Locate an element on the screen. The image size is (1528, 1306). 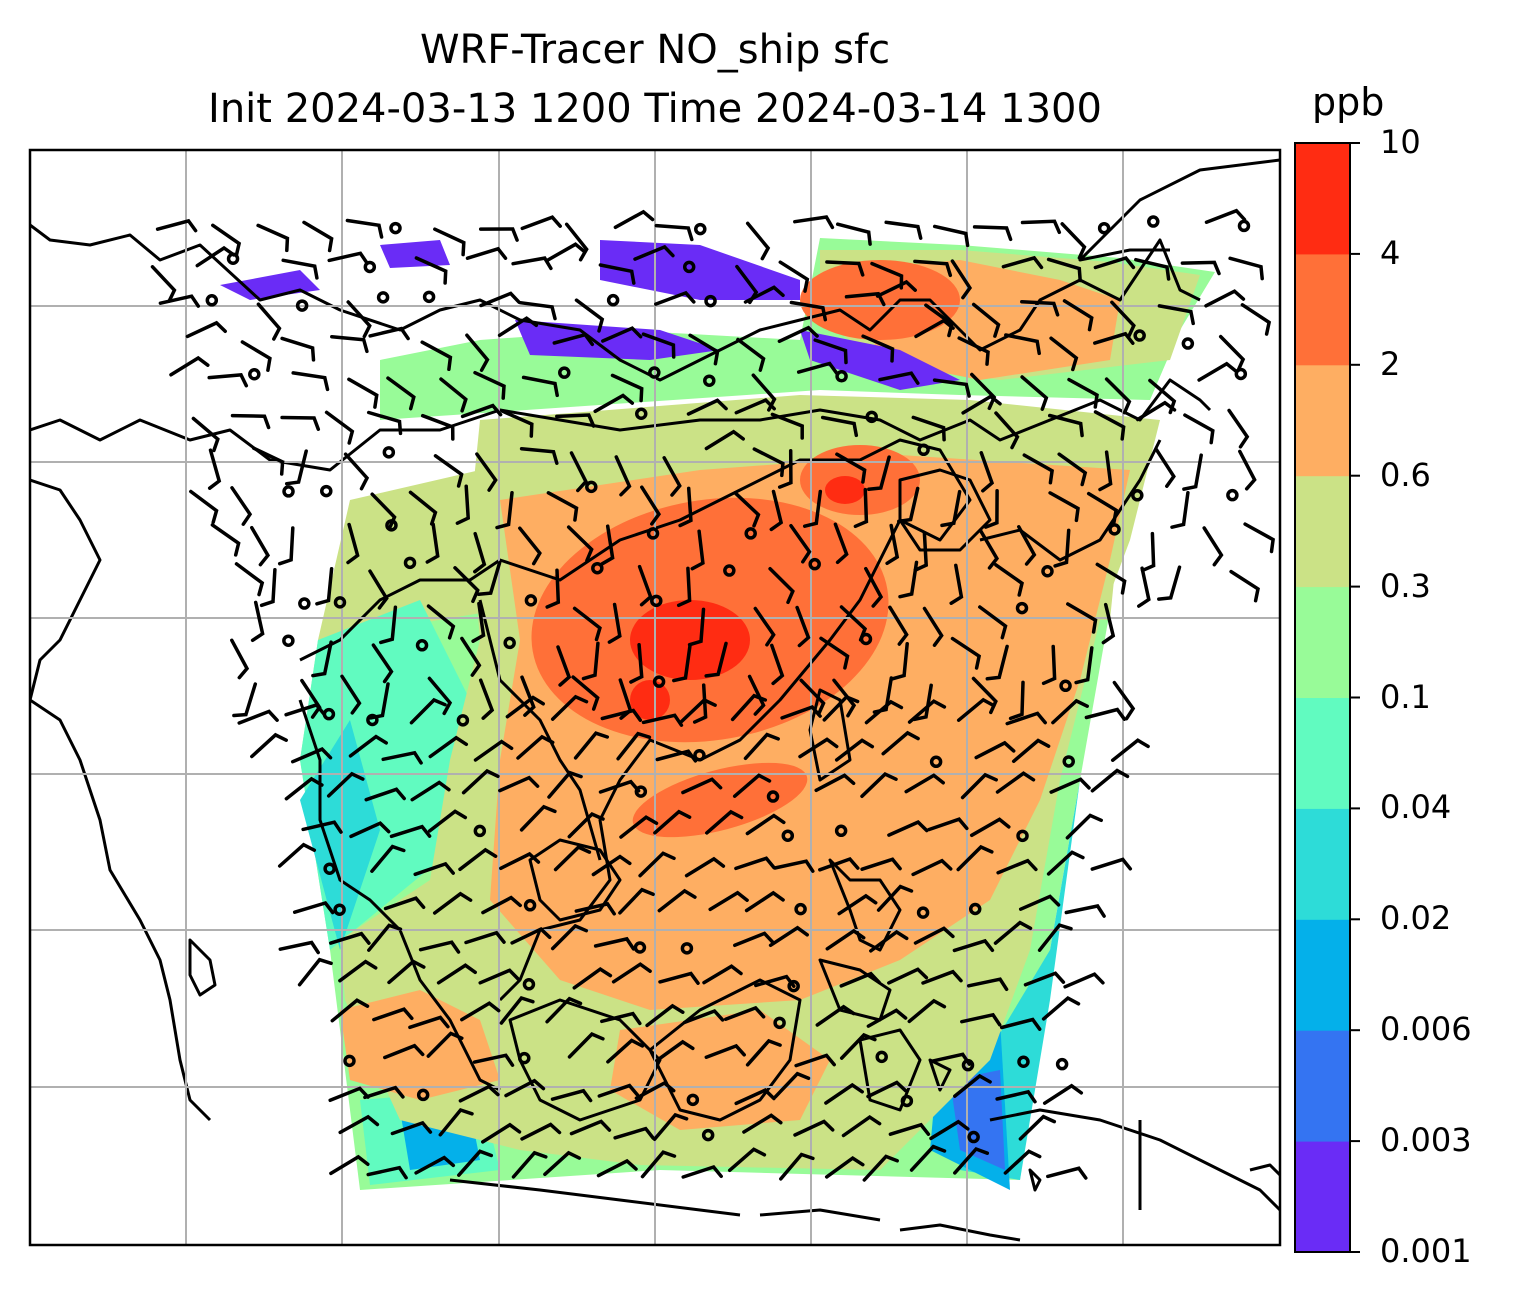
colorbar-tick-label: 2 is located at coordinates (1390, 363).